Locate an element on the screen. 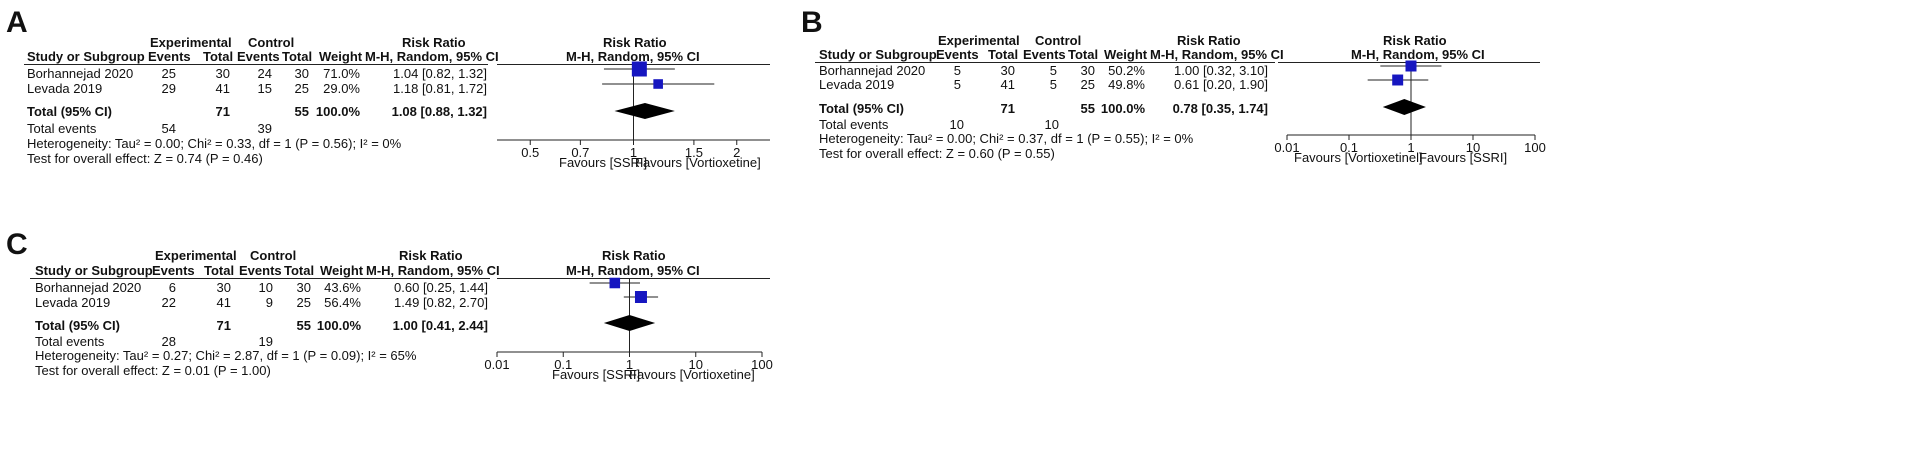 The image size is (1928, 475). forest-plot-a: 0.5 0.7 1 1.5 2 is located at coordinates (633, 110).